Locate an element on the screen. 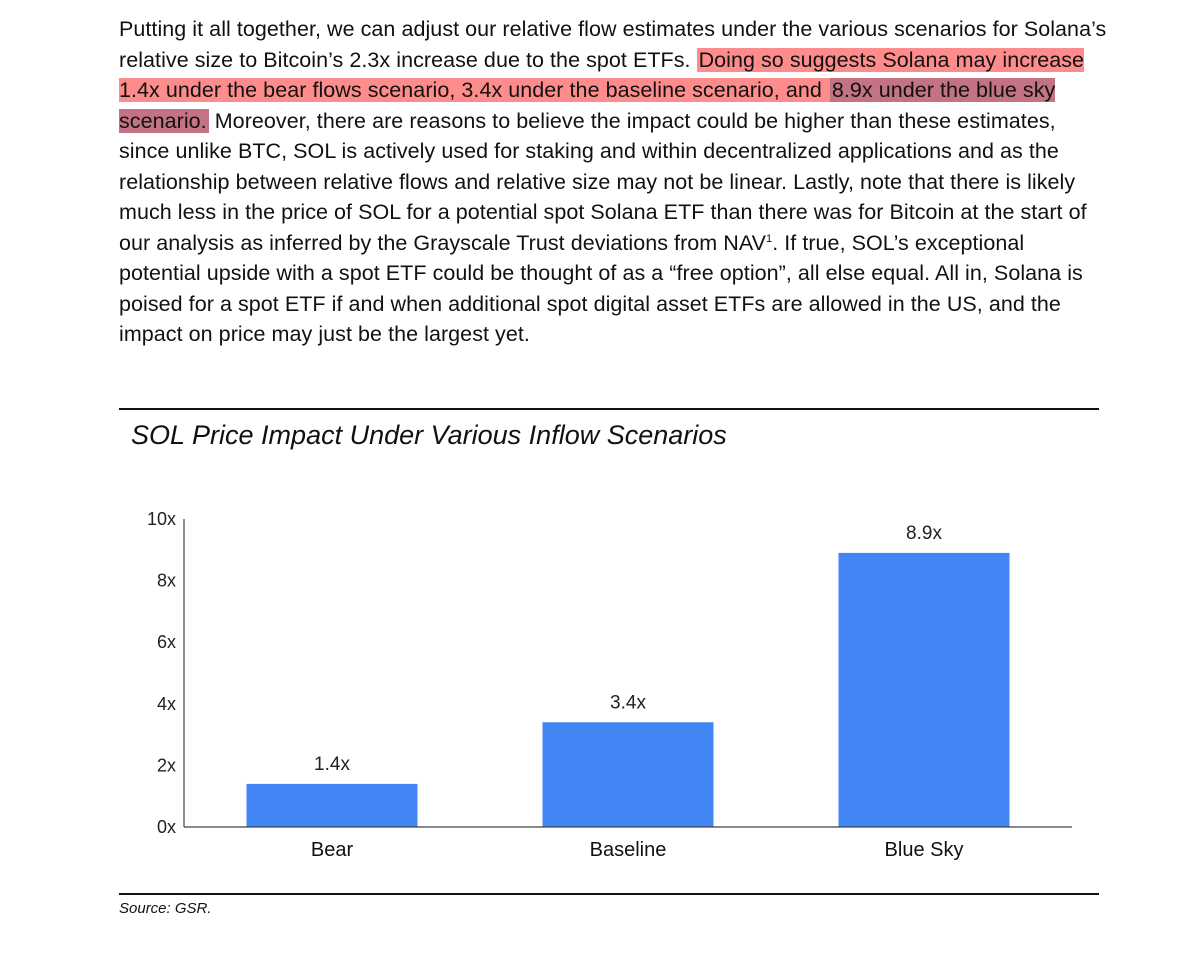 This screenshot has width=1200, height=976. x-tick-label: Blue Sky is located at coordinates (924, 850).